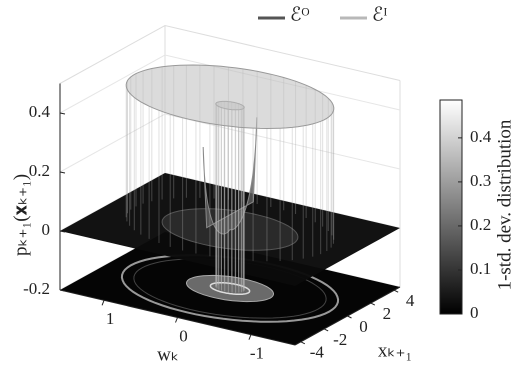 The width and height of the screenshot is (525, 372). I want to click on x-tick-label: -2, so click(340, 339).